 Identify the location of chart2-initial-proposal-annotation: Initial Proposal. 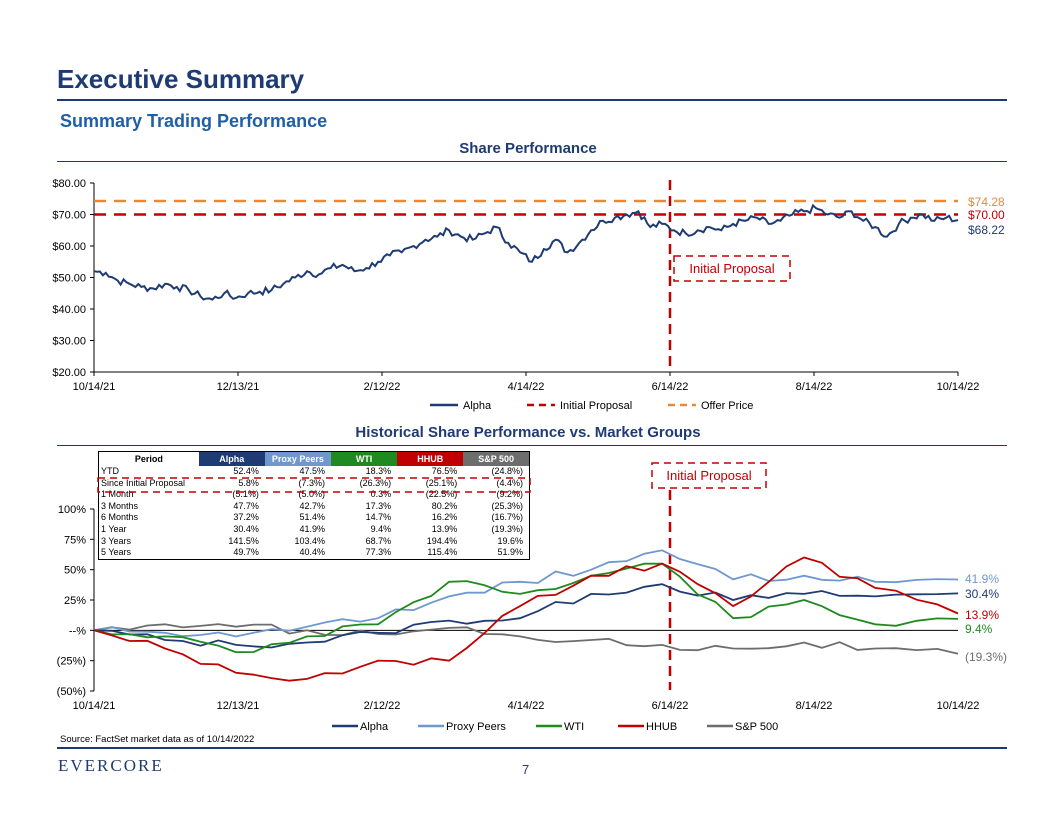
(708, 475).